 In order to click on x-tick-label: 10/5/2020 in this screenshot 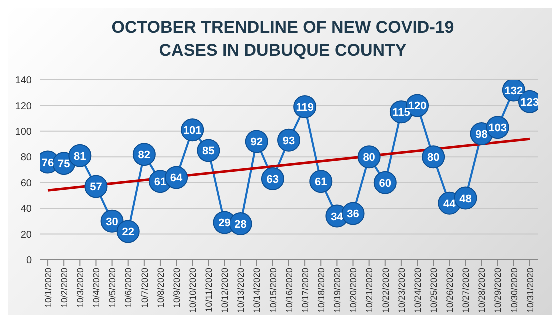, I will do `click(113, 288)`.